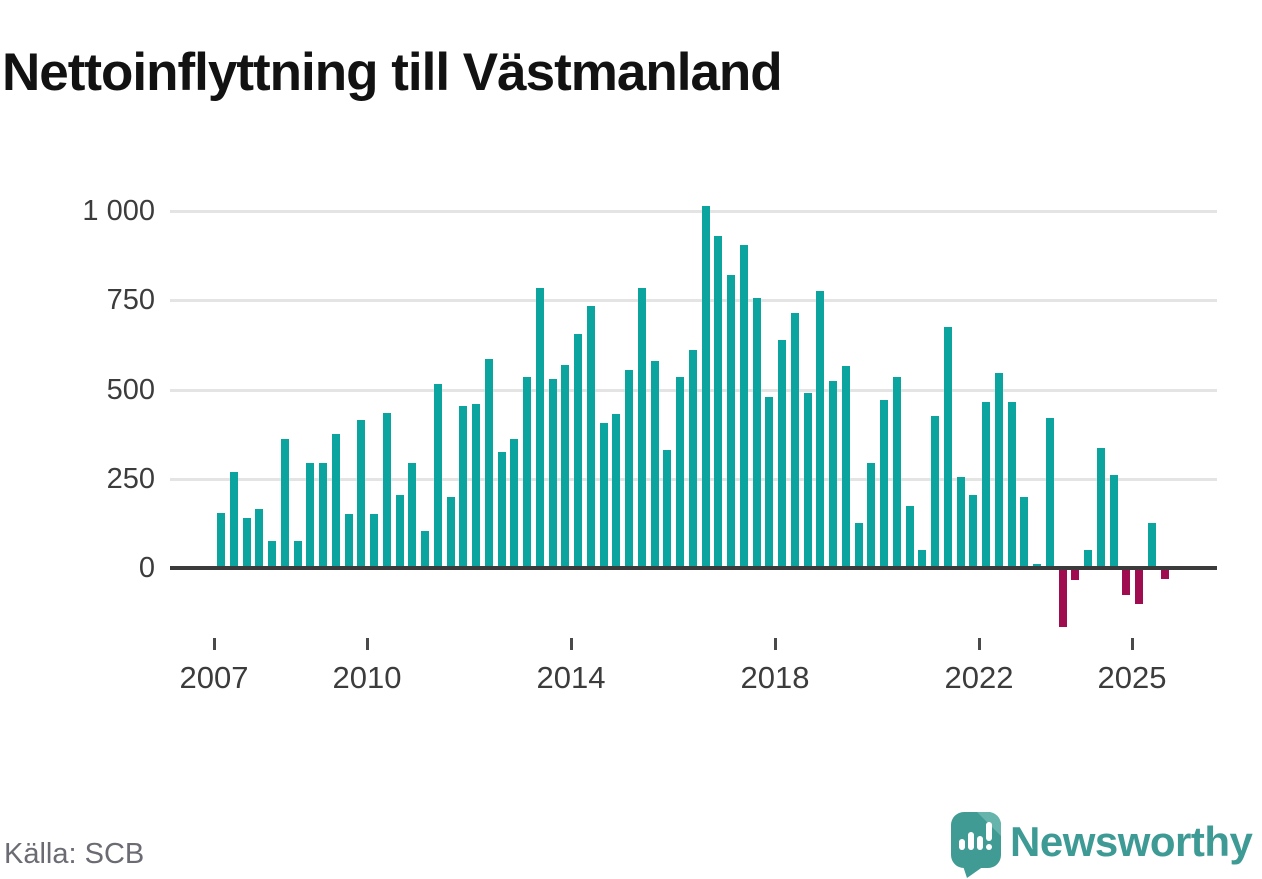 The height and width of the screenshot is (879, 1262). Describe the element at coordinates (214, 677) in the screenshot. I see `x-tick-label-2007: 2007` at that location.